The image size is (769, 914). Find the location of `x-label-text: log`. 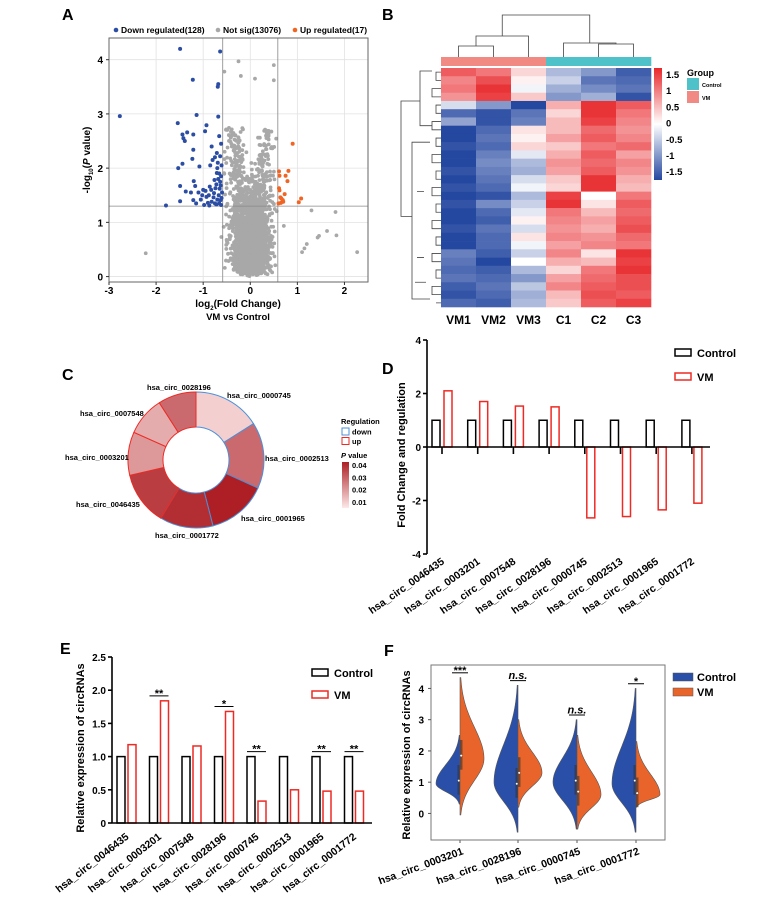

x-label-text: log is located at coordinates (202, 304).